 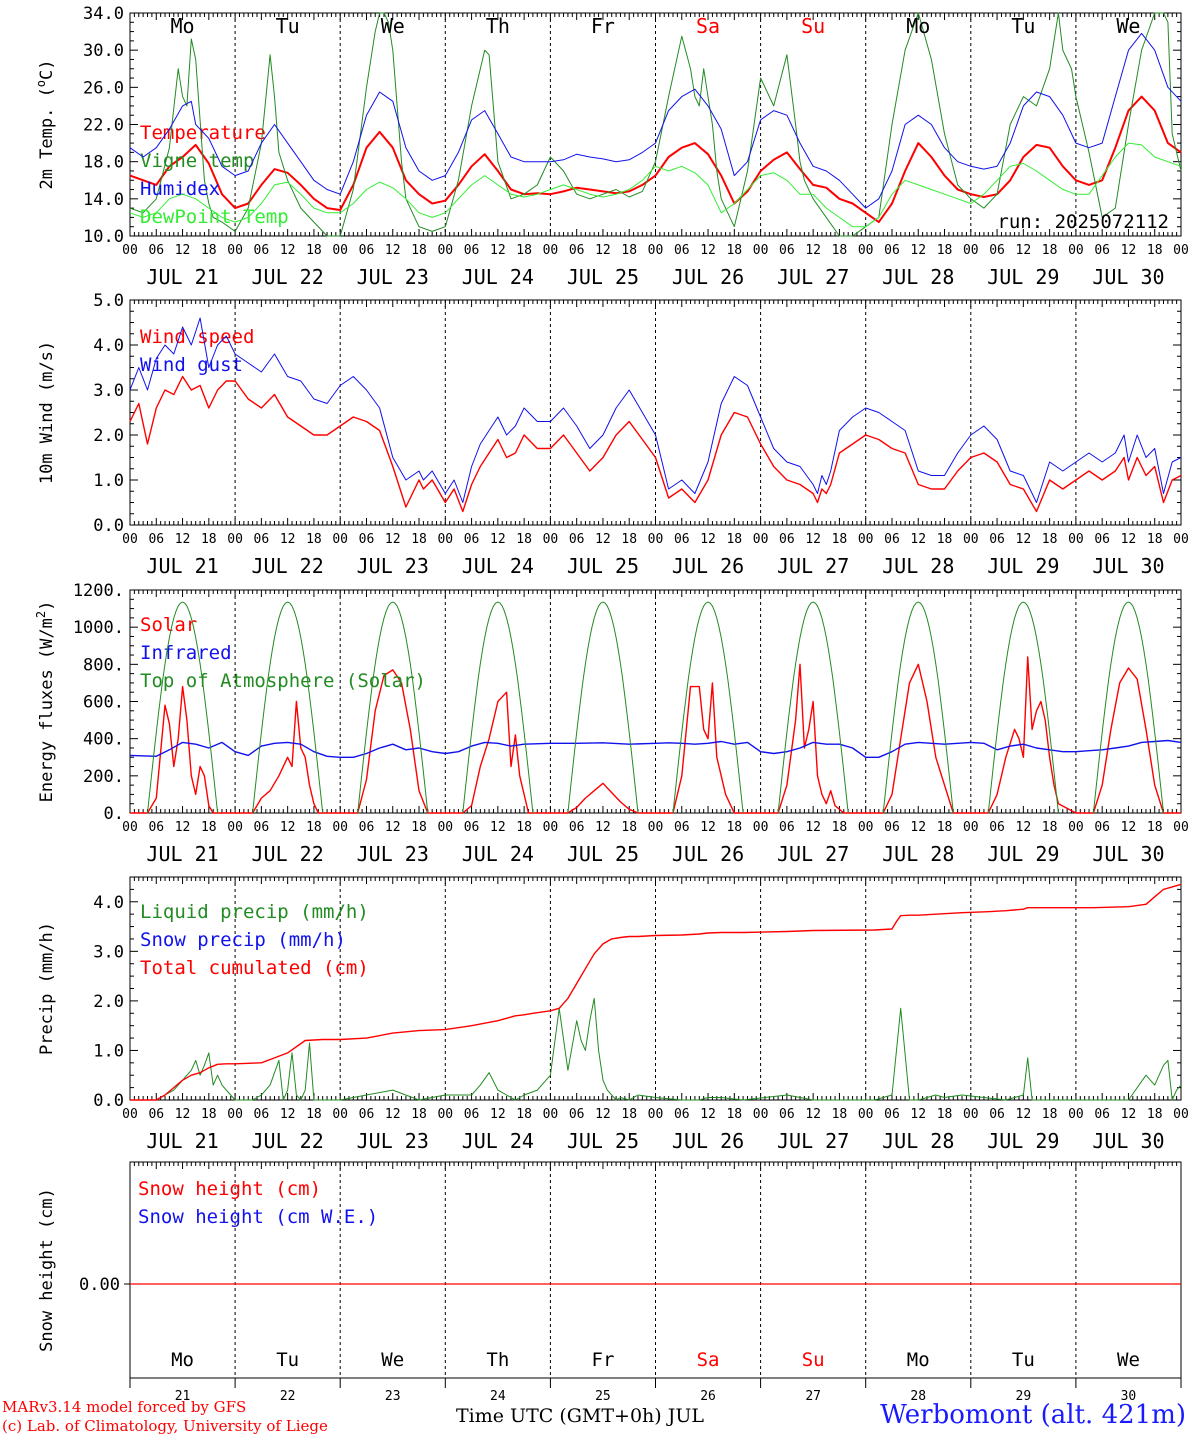 What do you see at coordinates (108, 526) in the screenshot?
I see `y-tick-label: 0.0` at bounding box center [108, 526].